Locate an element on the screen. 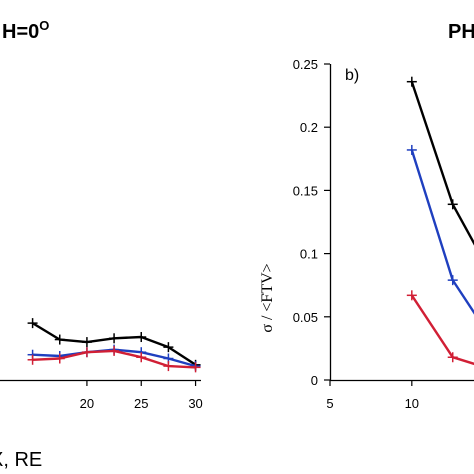 This screenshot has height=474, width=474. panel-b-y-tick-labels: 0 0.05 0.1 0.15 0.2 0.25 is located at coordinates (311, 222).